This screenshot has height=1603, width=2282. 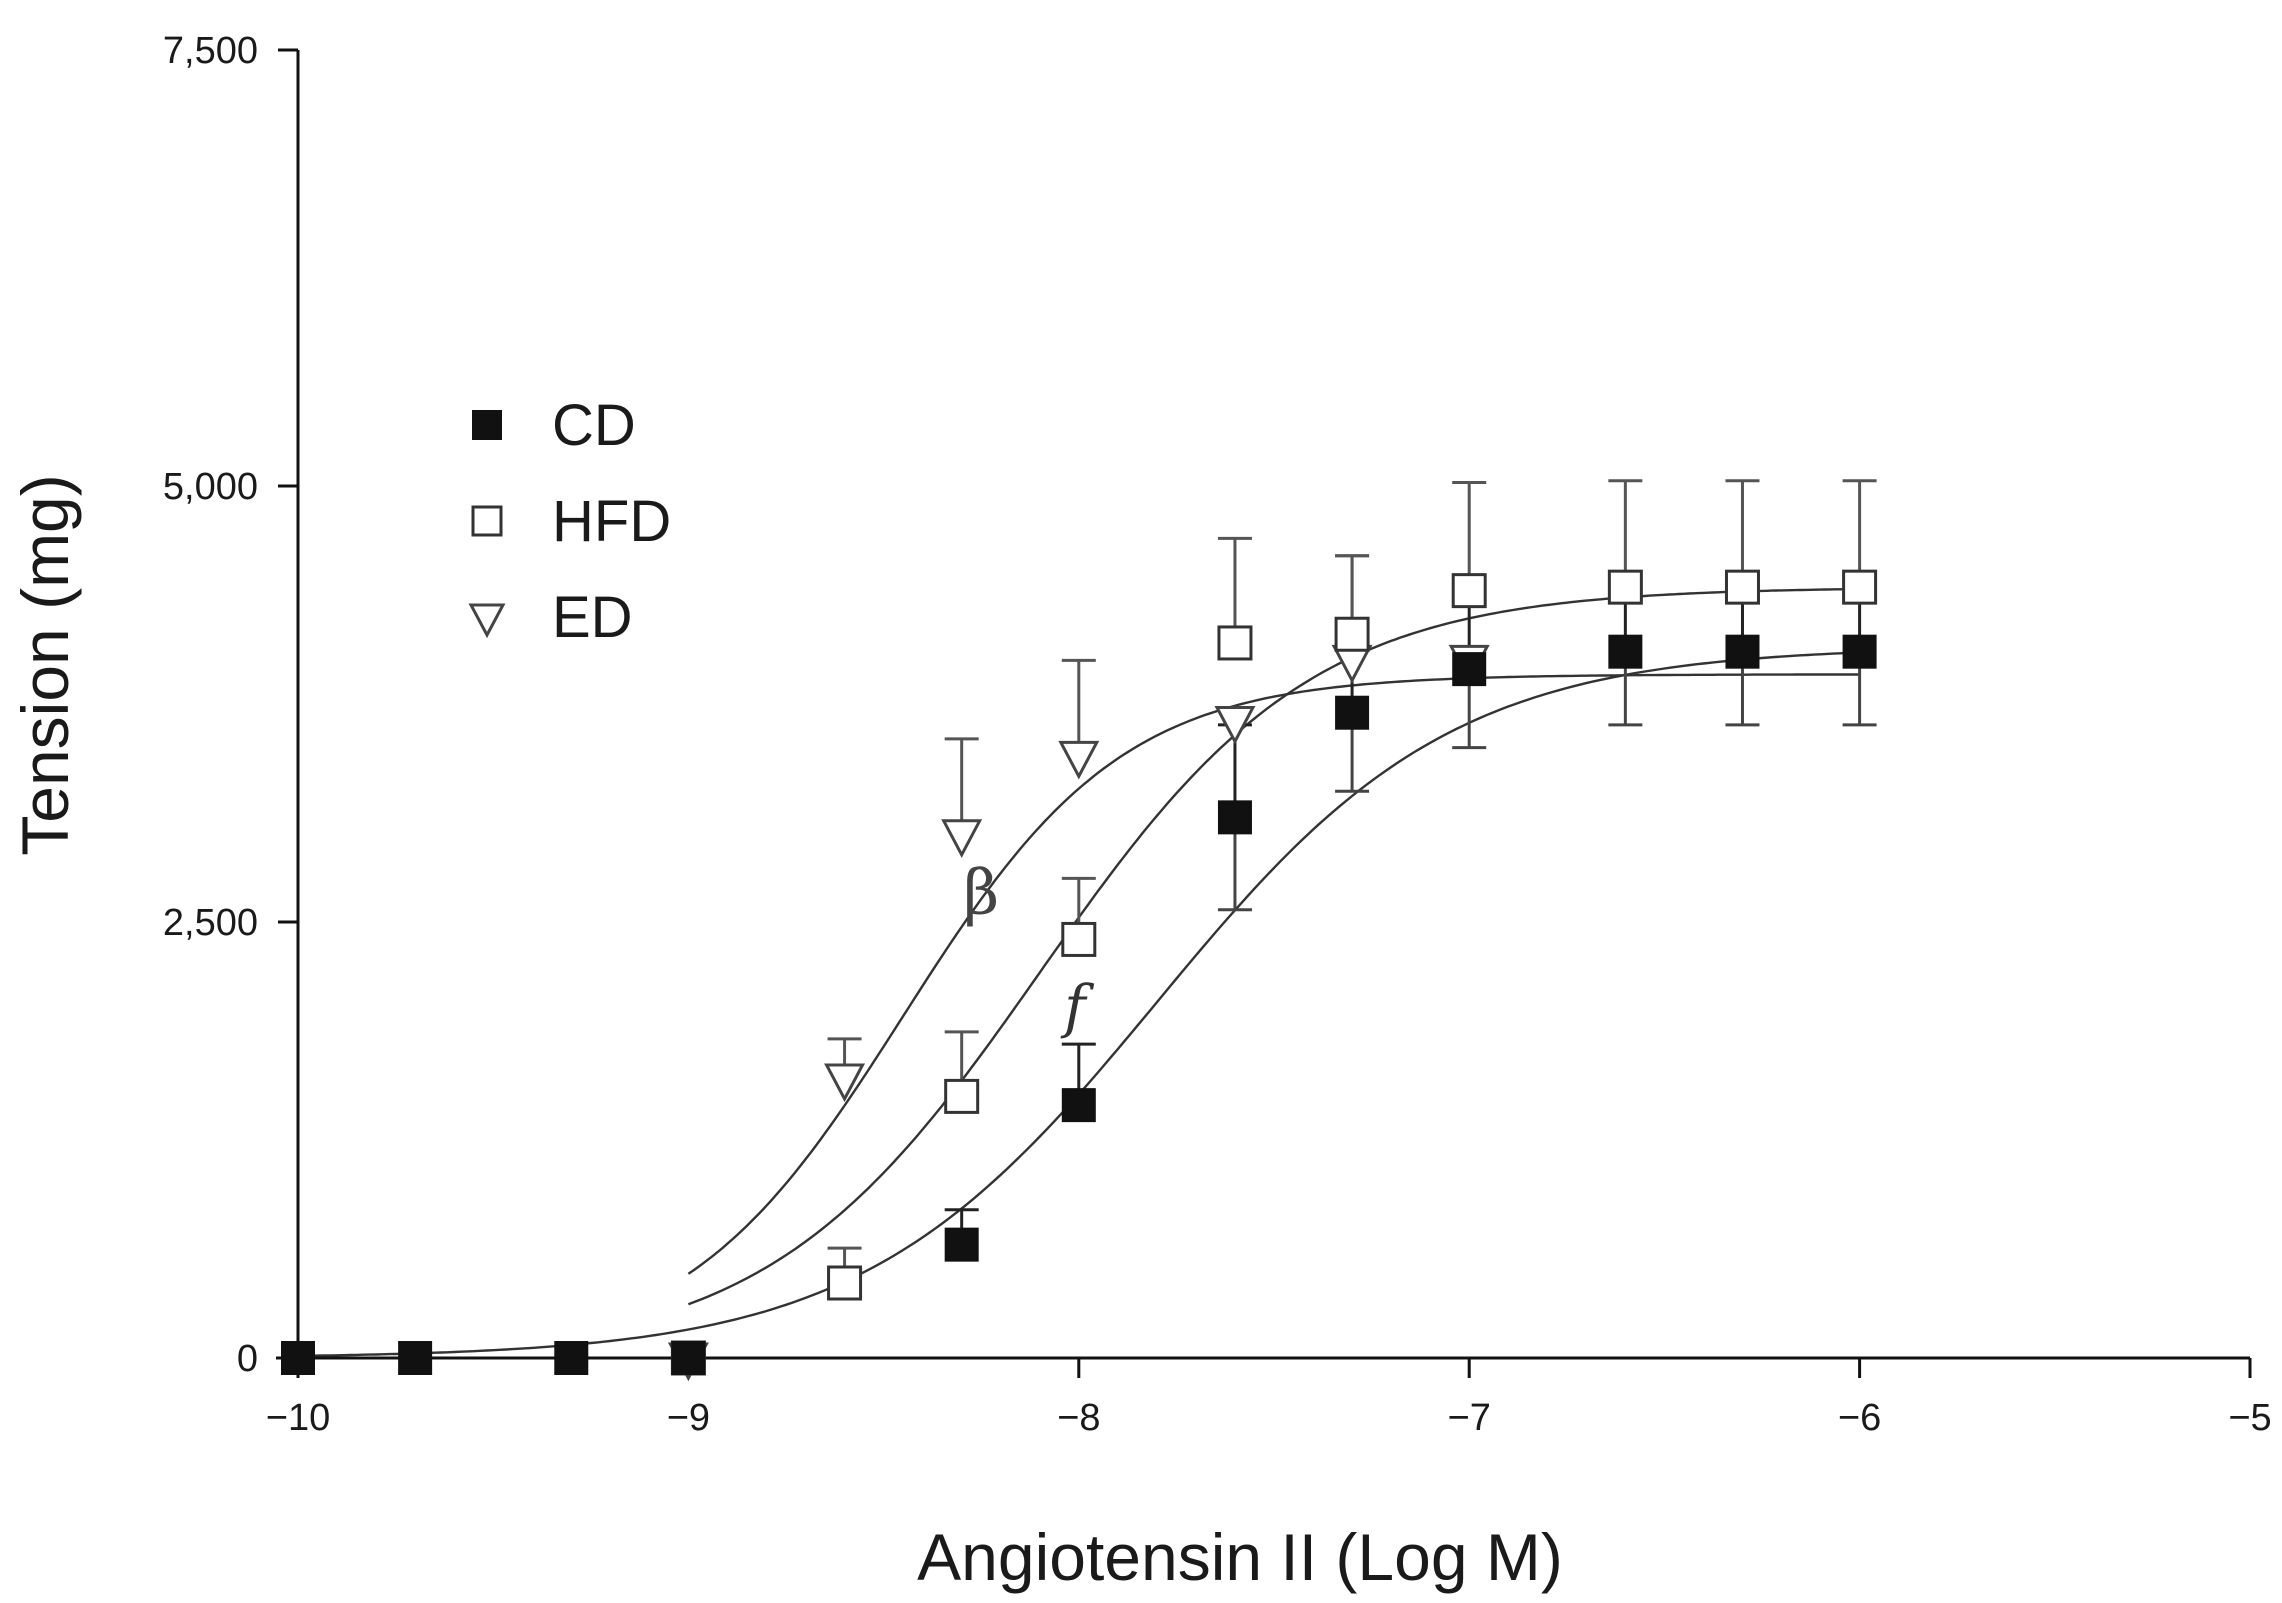 What do you see at coordinates (210, 923) in the screenshot?
I see `y-tick-label: 2,500` at bounding box center [210, 923].